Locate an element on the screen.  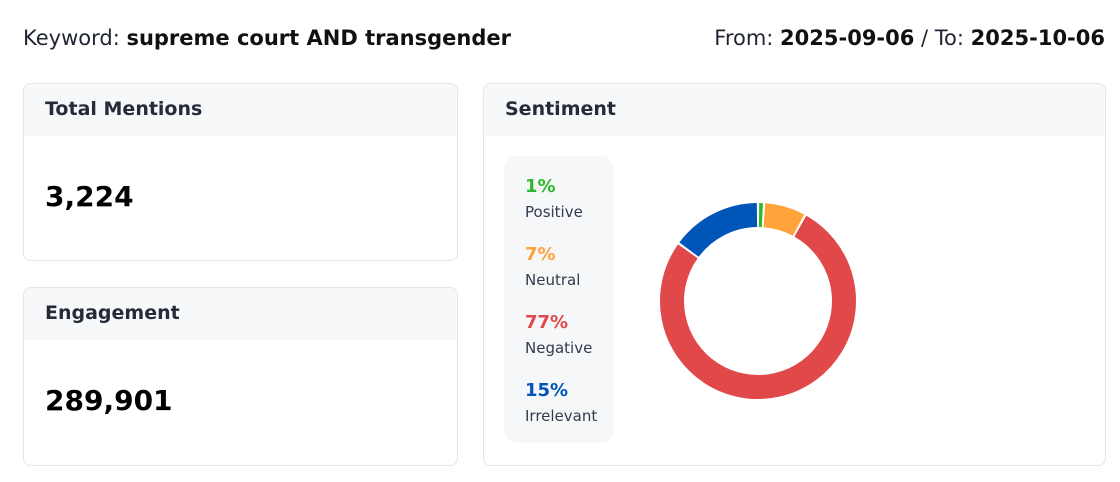
legend-label: Negative is located at coordinates (559, 348).